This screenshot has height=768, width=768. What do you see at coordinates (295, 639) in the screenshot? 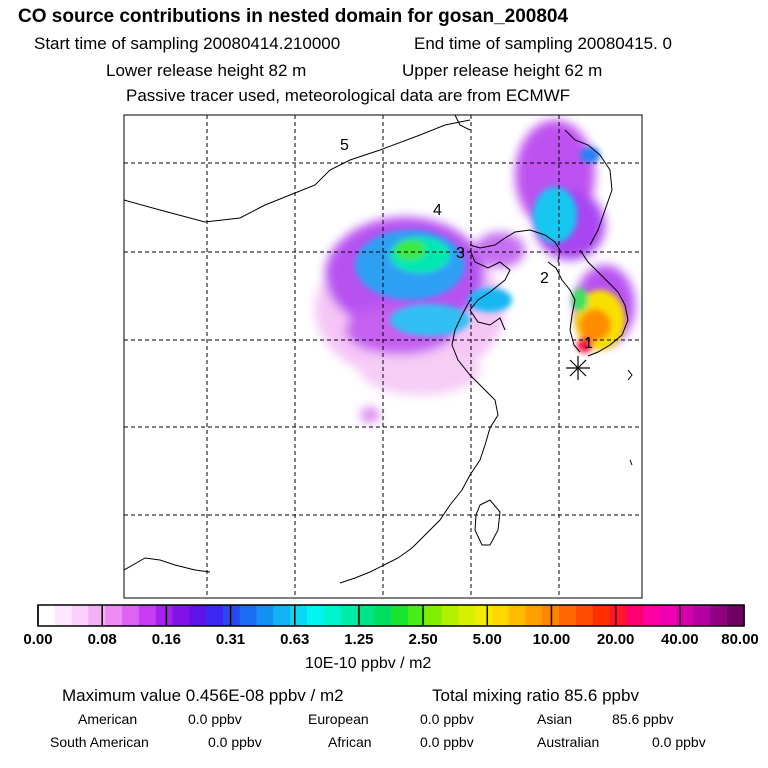
I see `colorbar-tick-label: 0.63` at bounding box center [295, 639].